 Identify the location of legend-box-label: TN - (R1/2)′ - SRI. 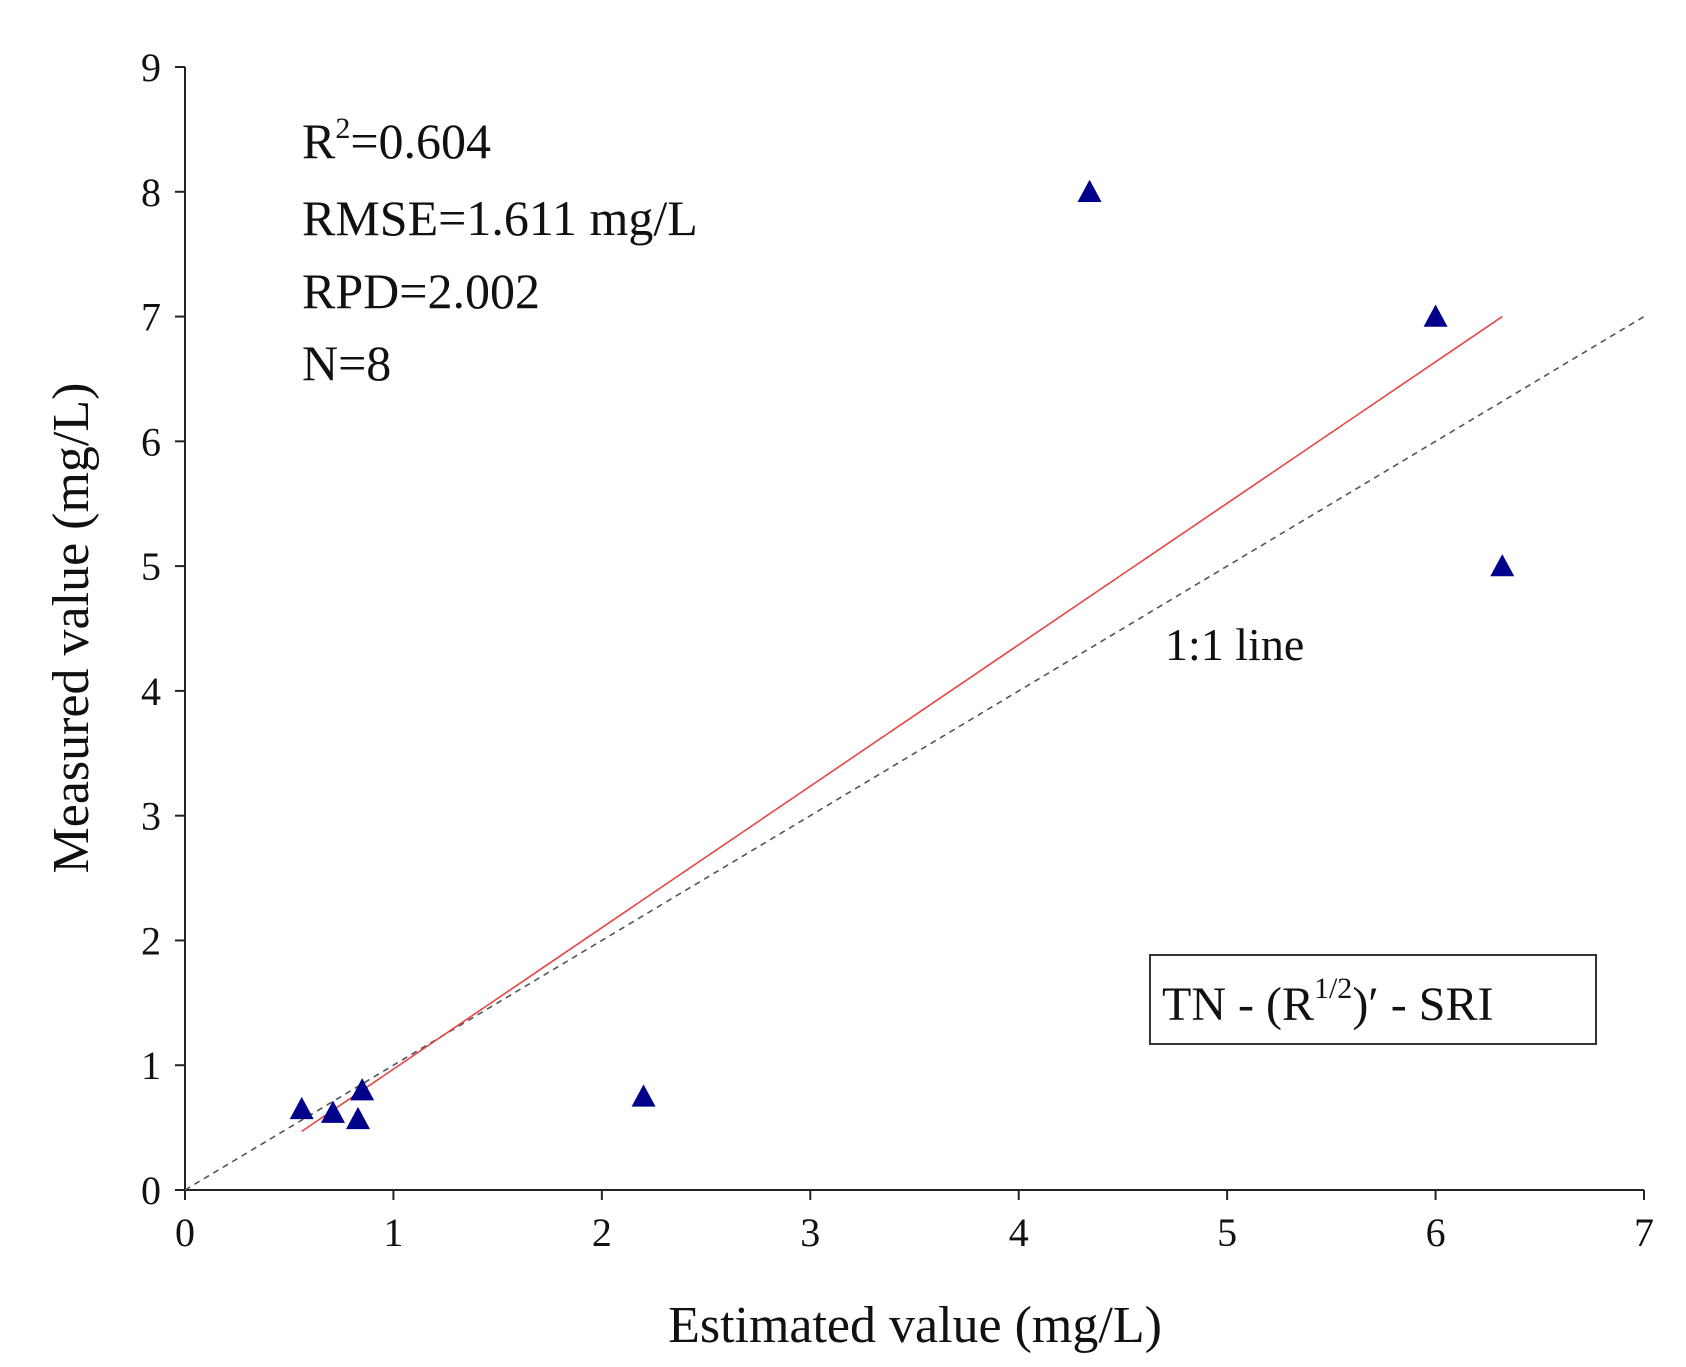
(1327, 1001).